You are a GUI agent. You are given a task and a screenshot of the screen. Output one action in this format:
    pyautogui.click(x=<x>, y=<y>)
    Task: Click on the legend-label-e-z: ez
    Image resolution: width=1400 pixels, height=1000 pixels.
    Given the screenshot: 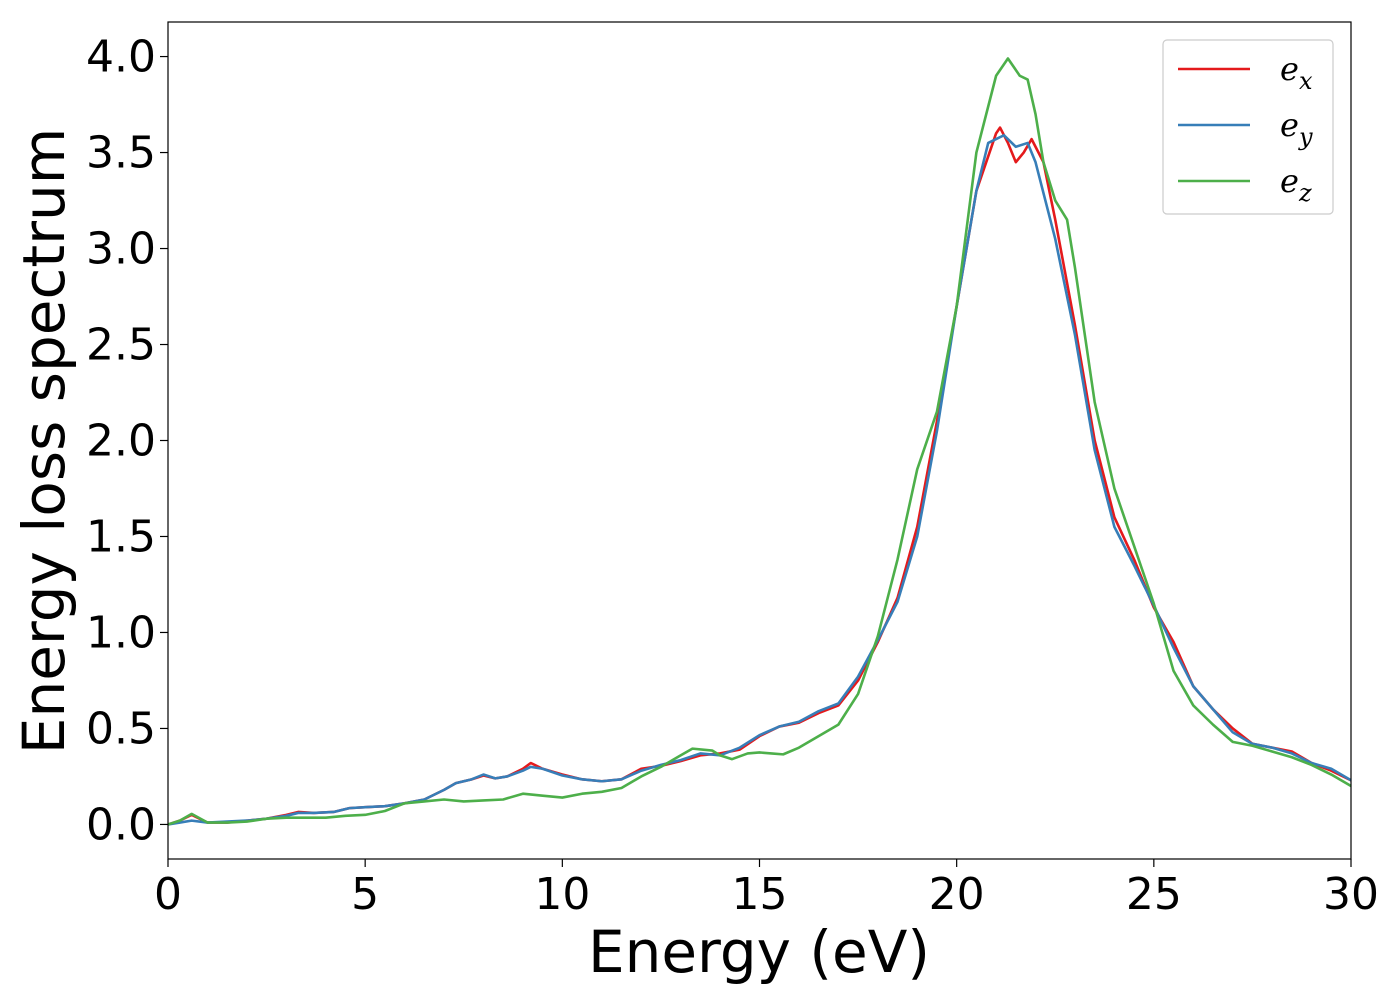 What is the action you would take?
    pyautogui.click(x=1296, y=184)
    